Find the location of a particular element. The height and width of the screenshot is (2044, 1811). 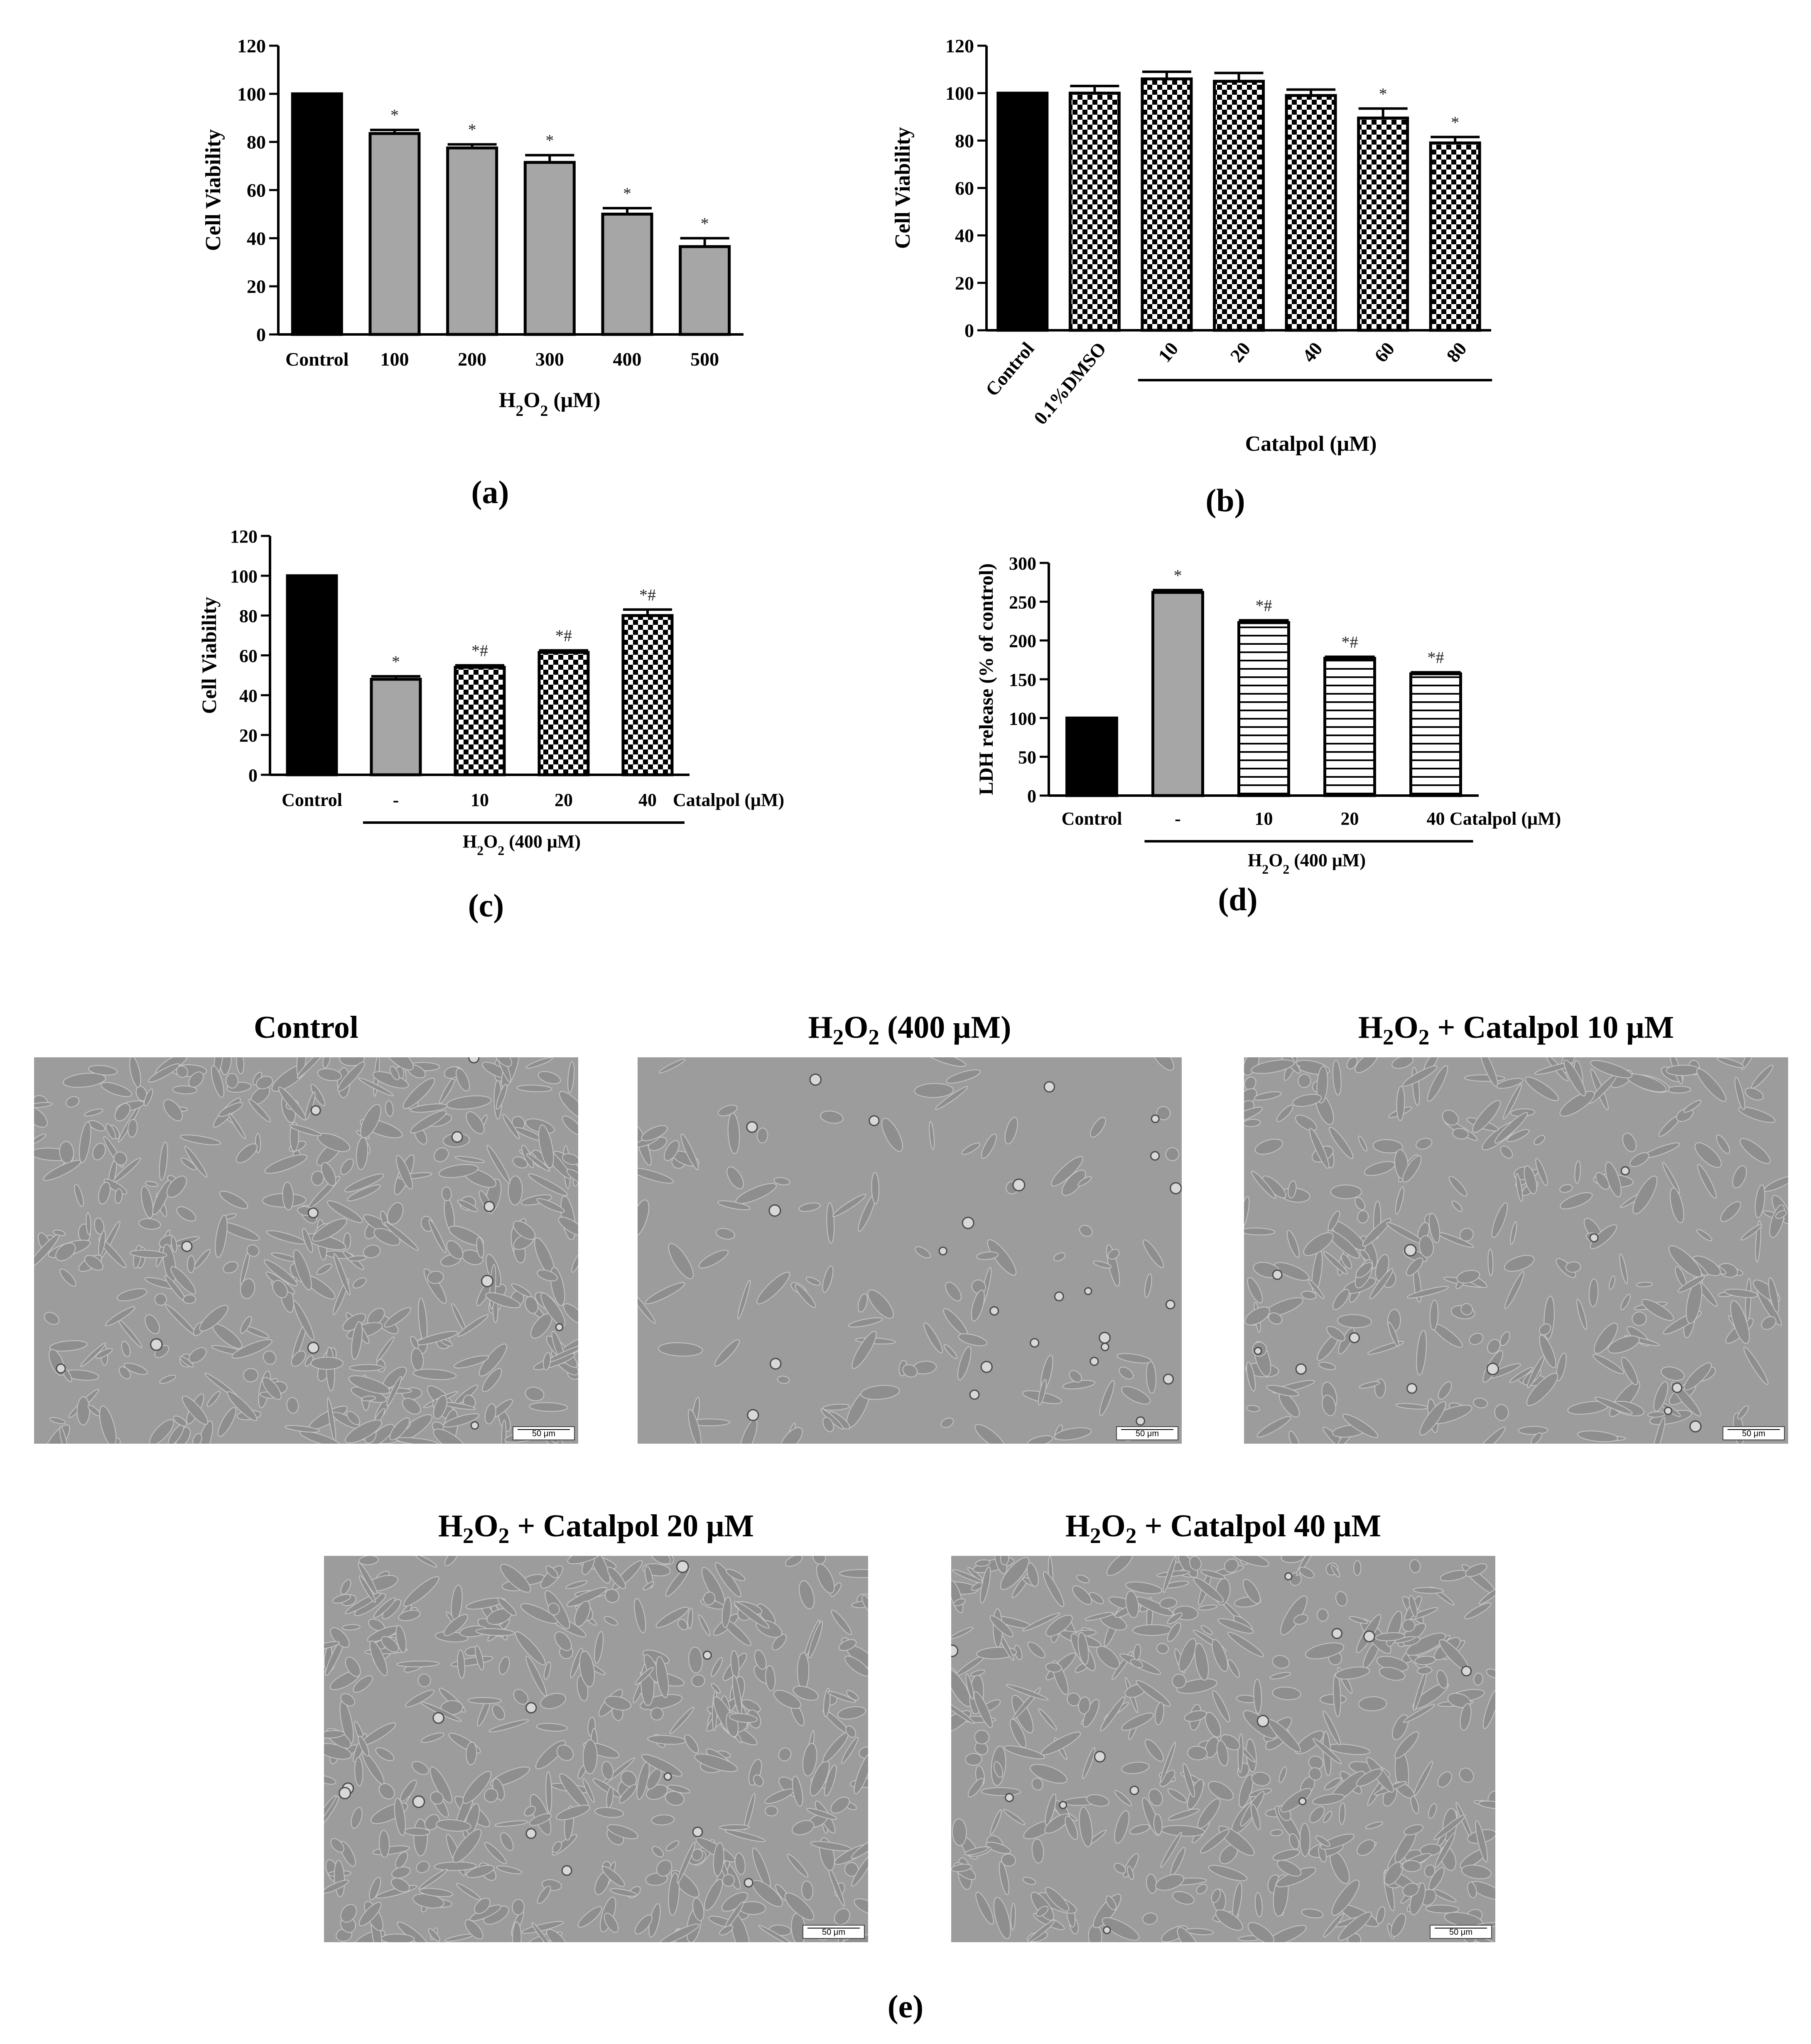

y-tick-label: 50 is located at coordinates (1027, 757).